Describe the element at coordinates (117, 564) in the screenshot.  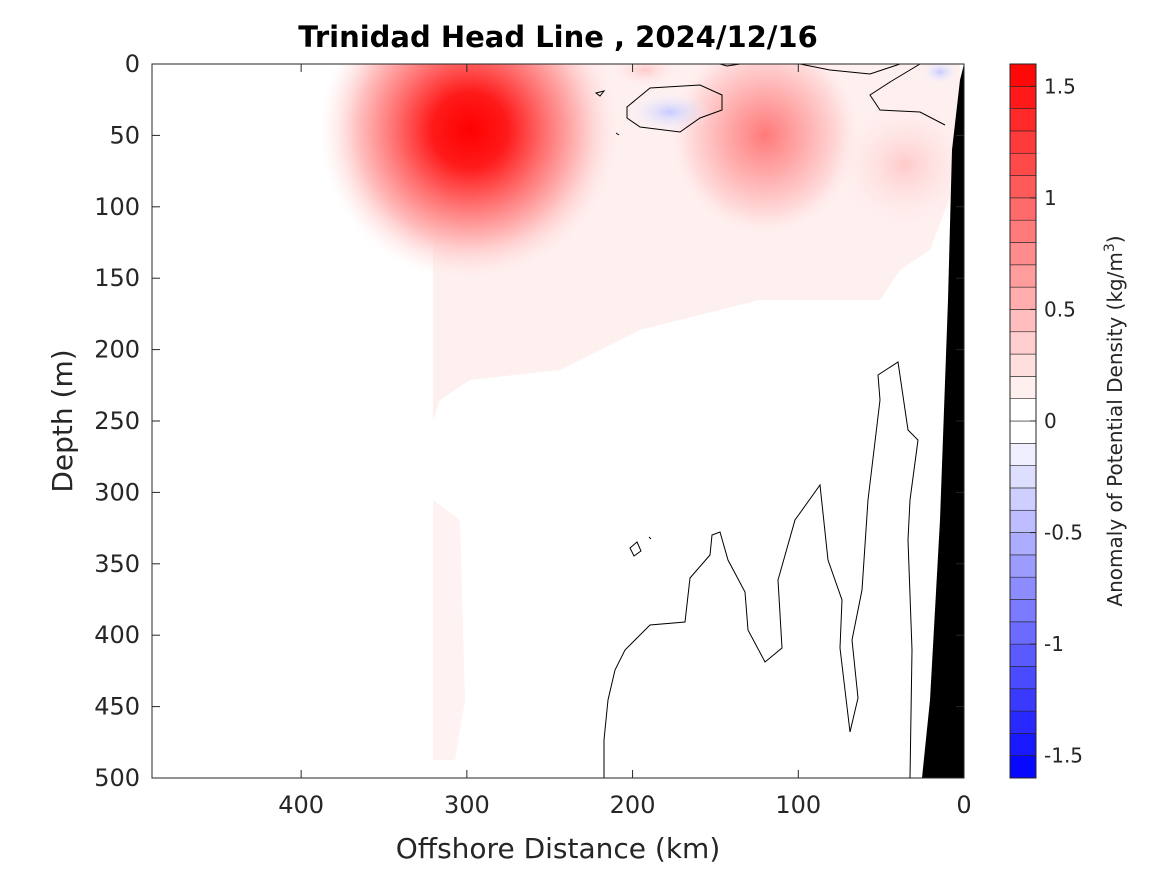
I see `y-tick-label: 350` at that location.